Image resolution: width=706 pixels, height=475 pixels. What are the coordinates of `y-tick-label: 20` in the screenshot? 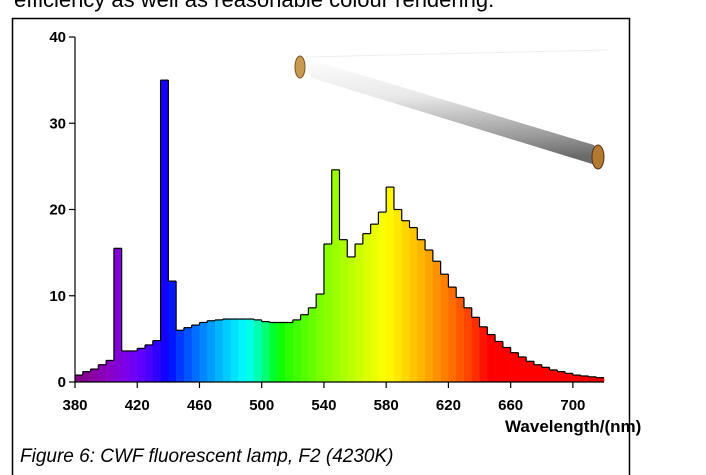 It's located at (57, 210).